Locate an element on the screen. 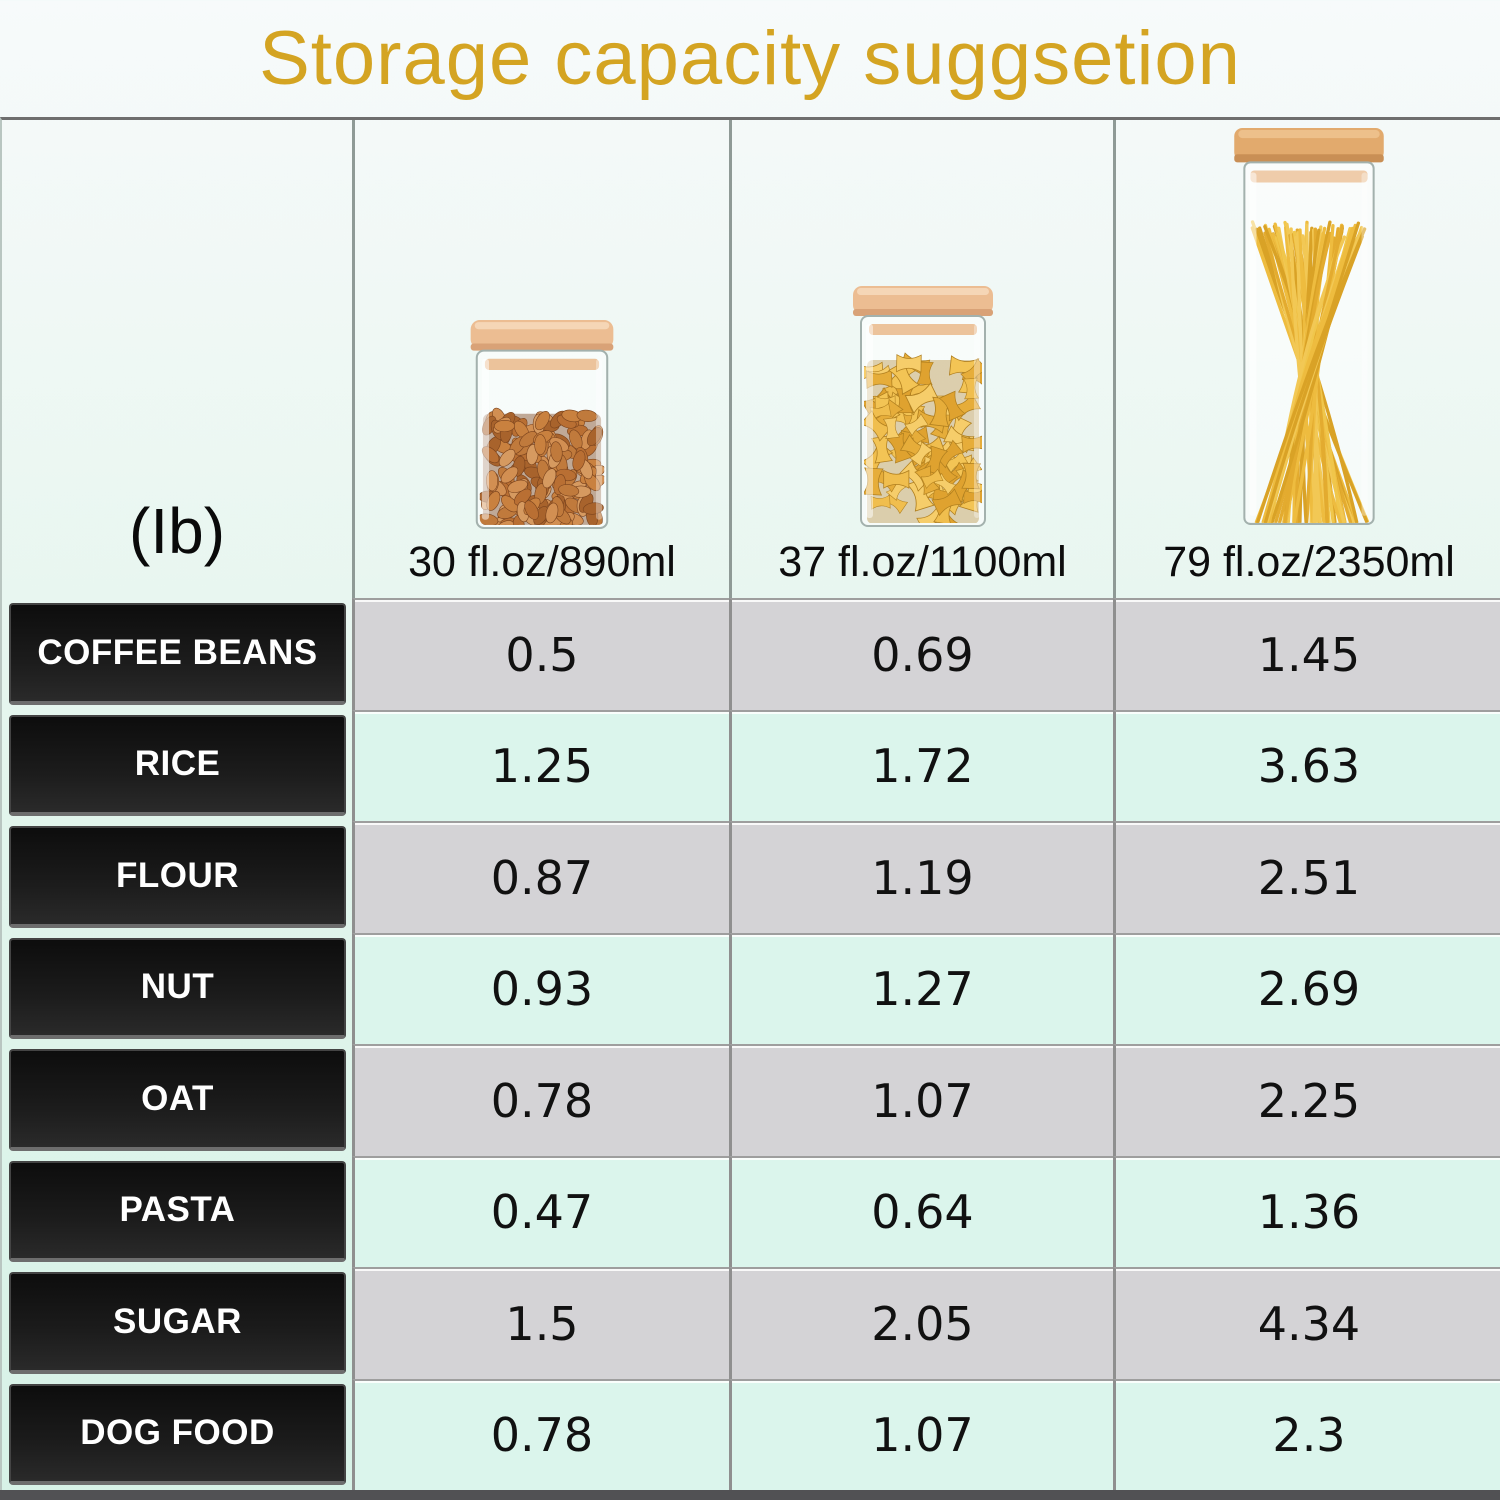  value-text: 1.27 is located at coordinates (922, 989).